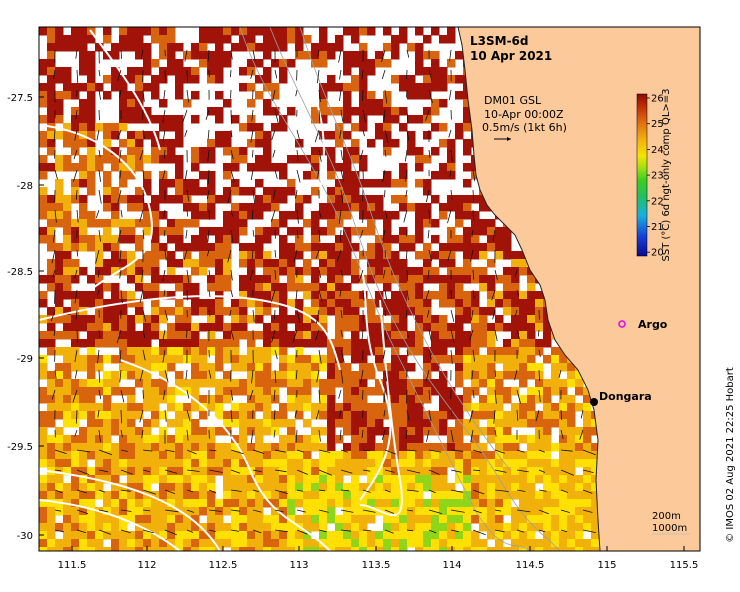 This screenshot has height=592, width=740. What do you see at coordinates (657, 253) in the screenshot?
I see `colorbar-tick-label: 20` at bounding box center [657, 253].